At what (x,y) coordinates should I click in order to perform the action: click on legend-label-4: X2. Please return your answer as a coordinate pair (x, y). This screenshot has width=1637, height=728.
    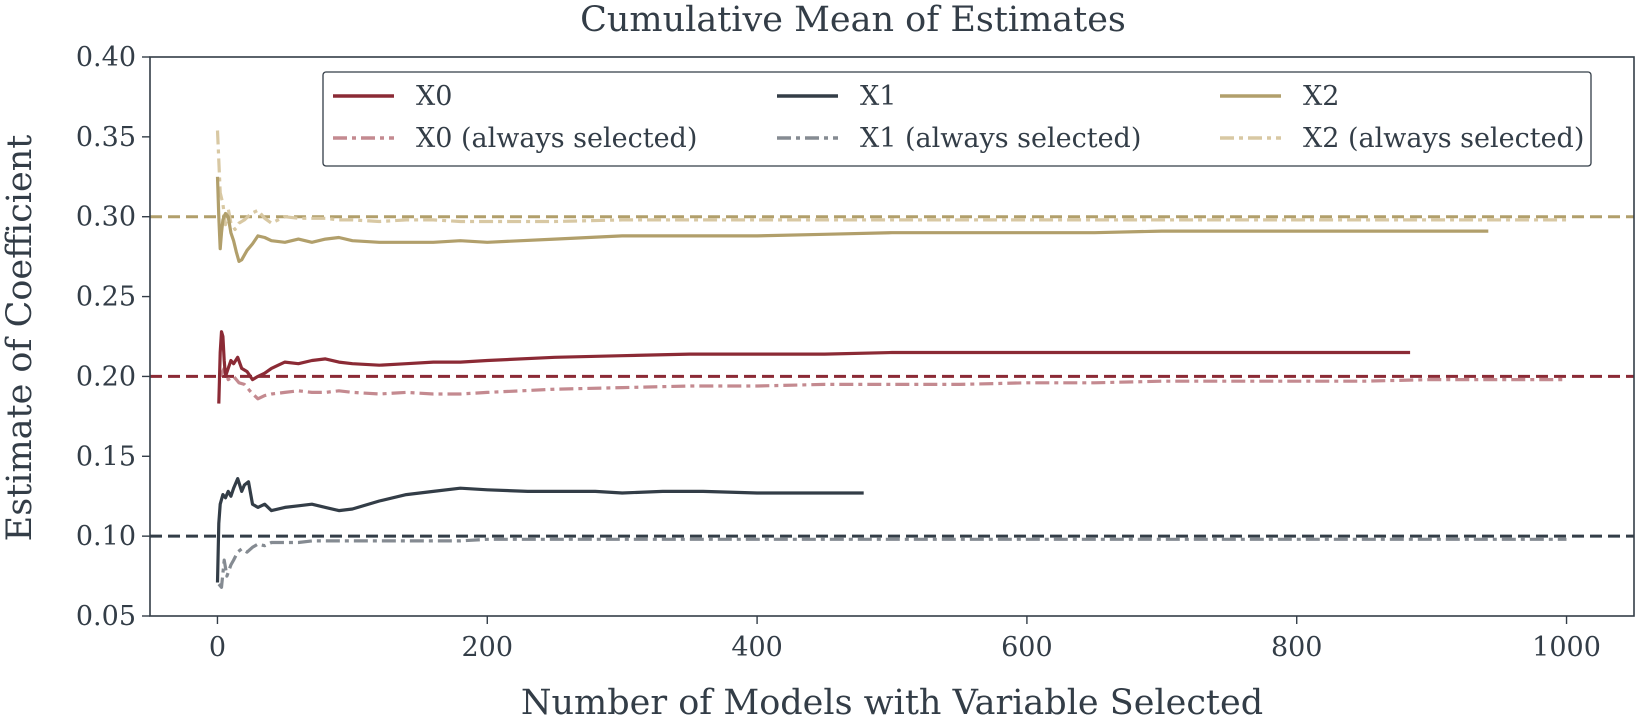
    Looking at the image, I should click on (1321, 96).